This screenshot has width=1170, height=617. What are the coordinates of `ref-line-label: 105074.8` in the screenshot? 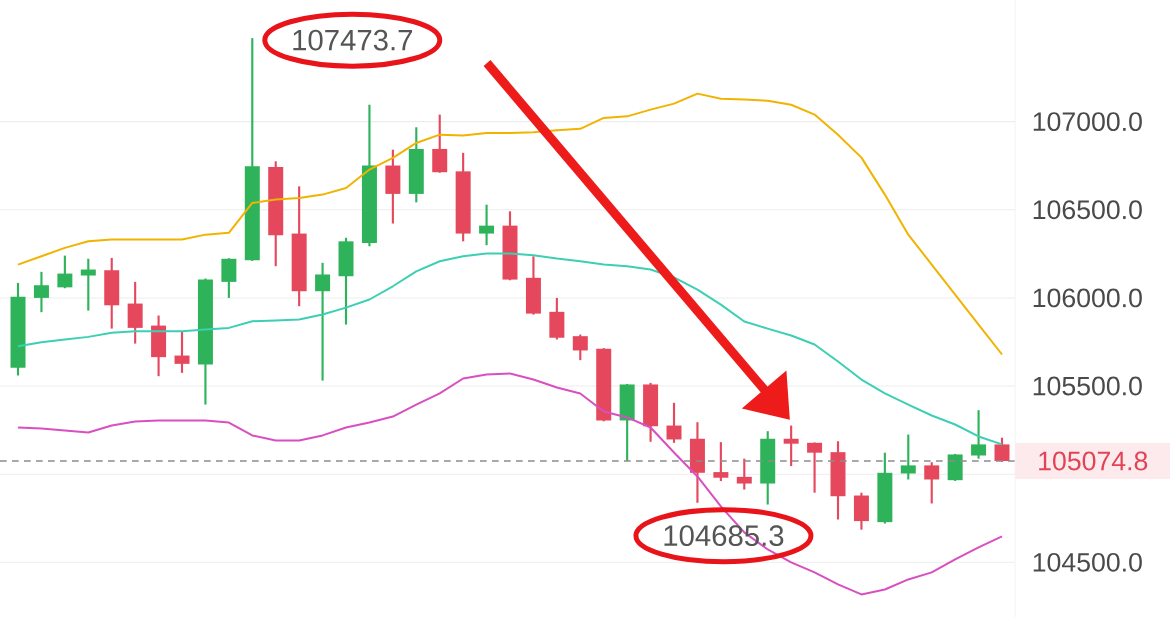 It's located at (1093, 461).